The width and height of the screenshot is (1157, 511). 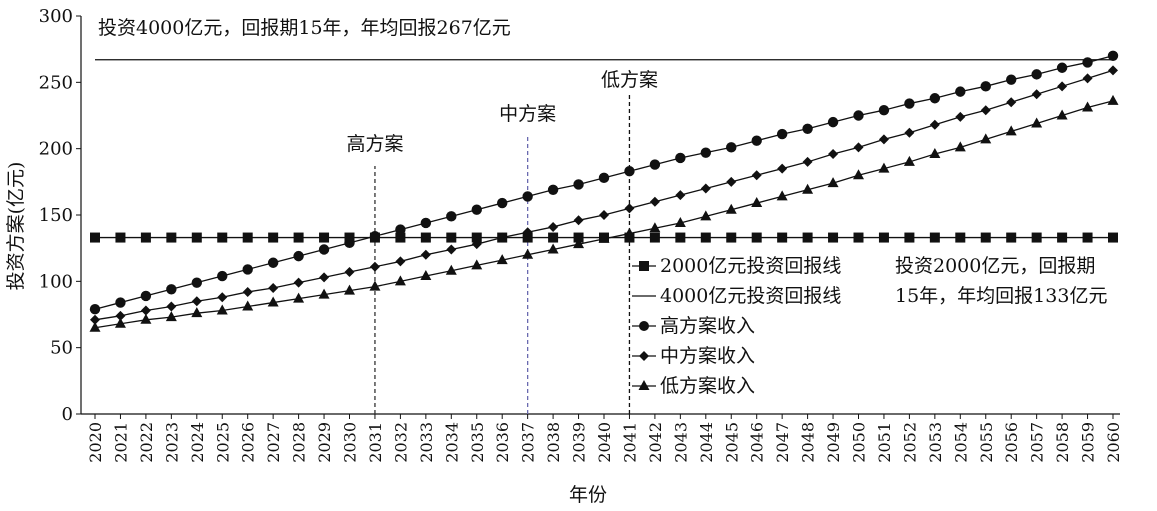 What do you see at coordinates (1001, 296) in the screenshot?
I see `right-annotation-line2: 15年，年均回报133亿元` at bounding box center [1001, 296].